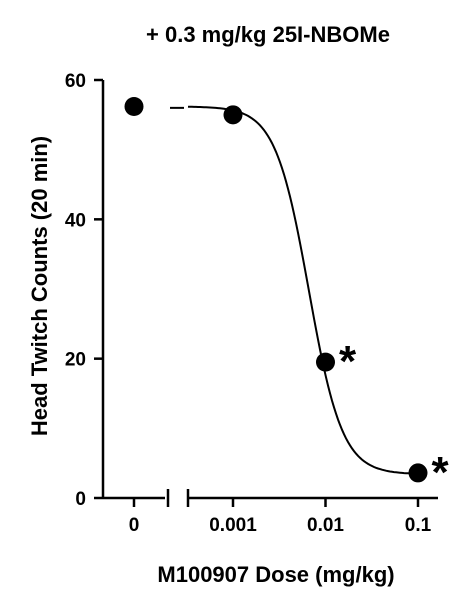  What do you see at coordinates (268, 34) in the screenshot?
I see `chart-title: + 0.3 mg/kg 25I-NBOMe` at bounding box center [268, 34].